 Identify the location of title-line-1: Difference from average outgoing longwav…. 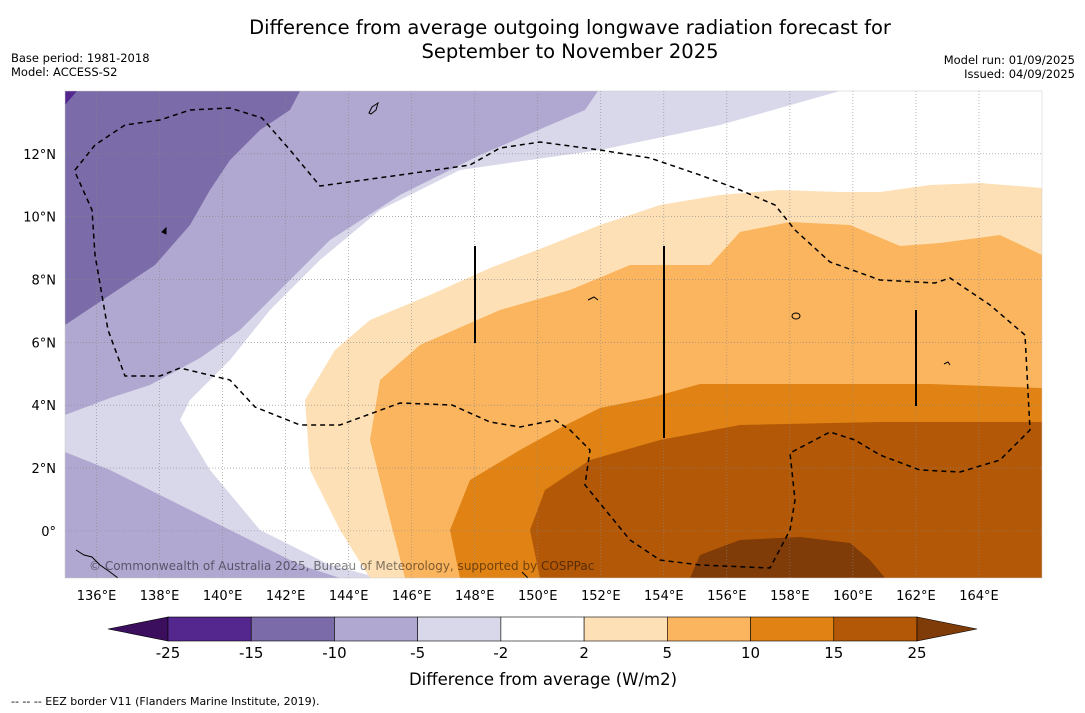
(570, 27).